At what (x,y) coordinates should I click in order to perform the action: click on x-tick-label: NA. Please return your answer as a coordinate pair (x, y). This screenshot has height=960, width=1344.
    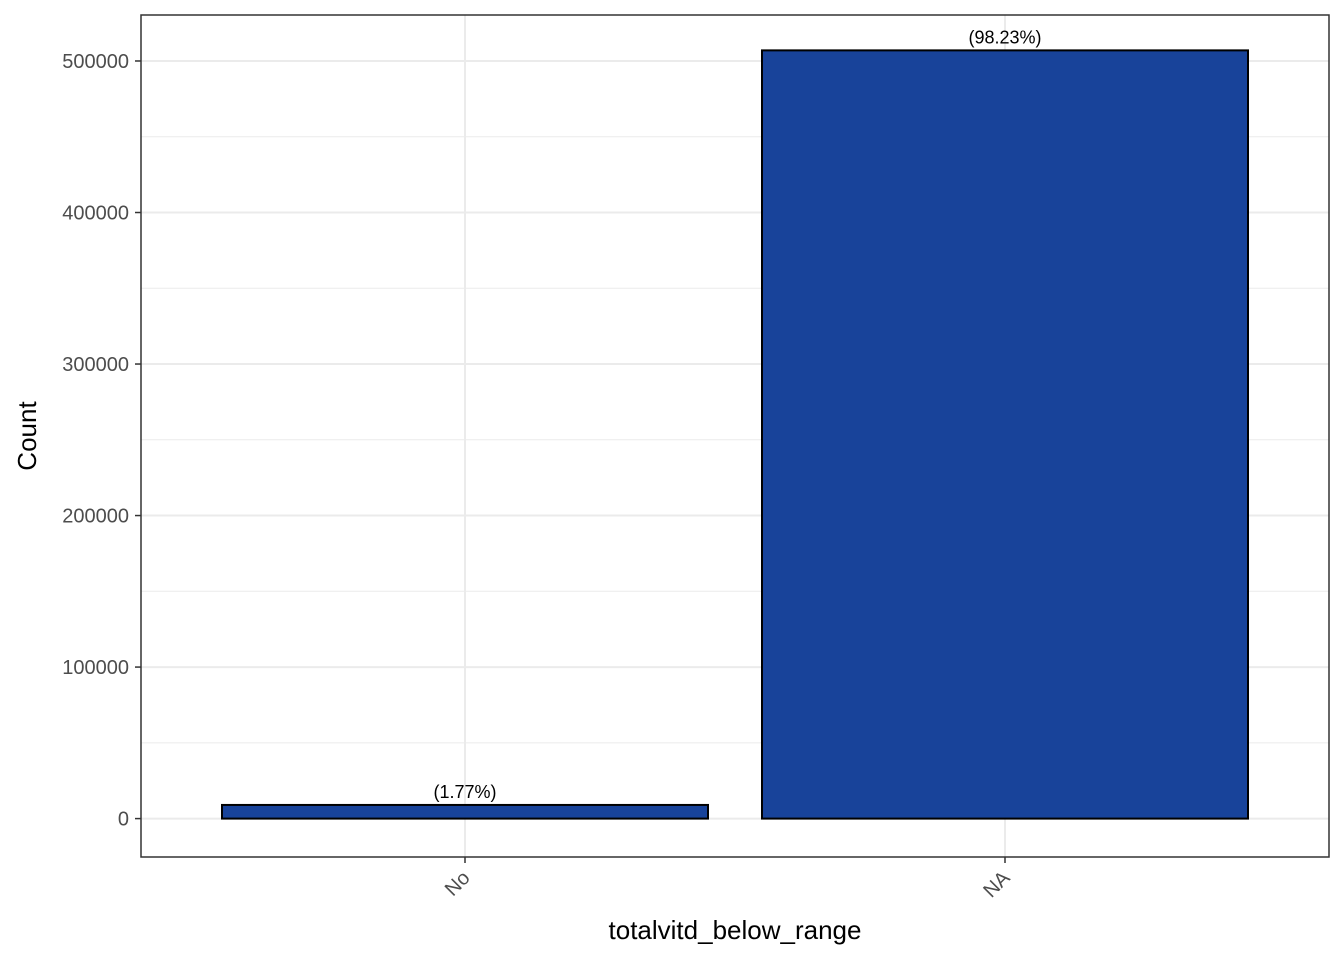
    Looking at the image, I should click on (997, 885).